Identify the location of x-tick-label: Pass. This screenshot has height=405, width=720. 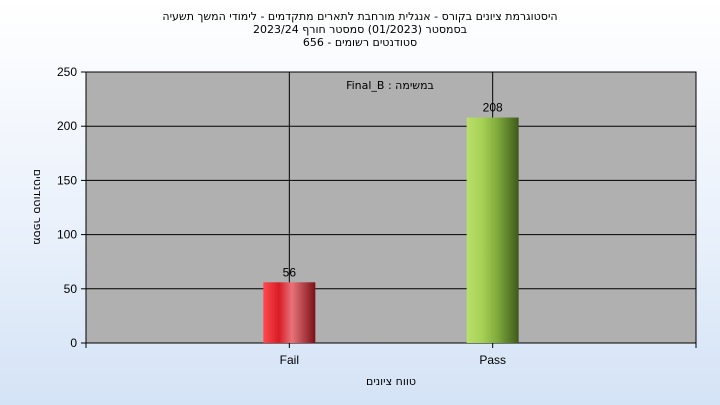
(492, 360).